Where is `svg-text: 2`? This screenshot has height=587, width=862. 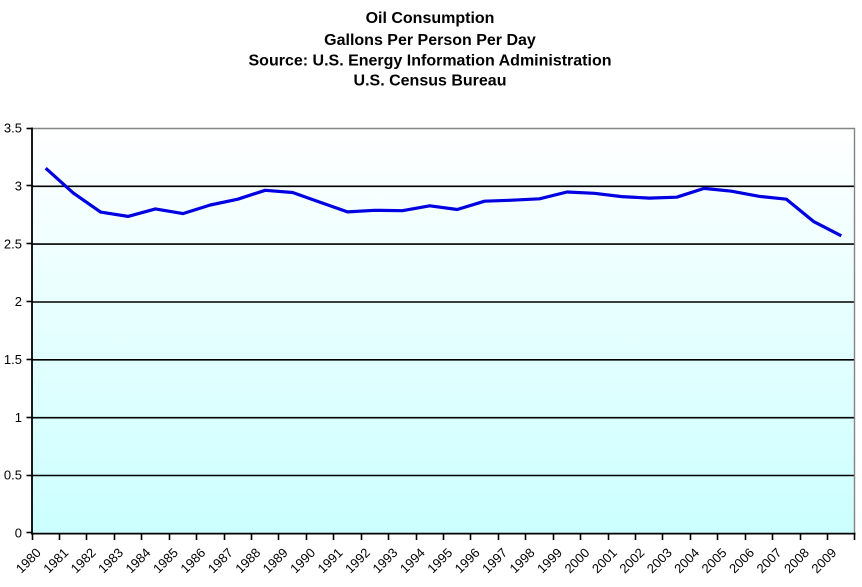 svg-text: 2 is located at coordinates (18, 301).